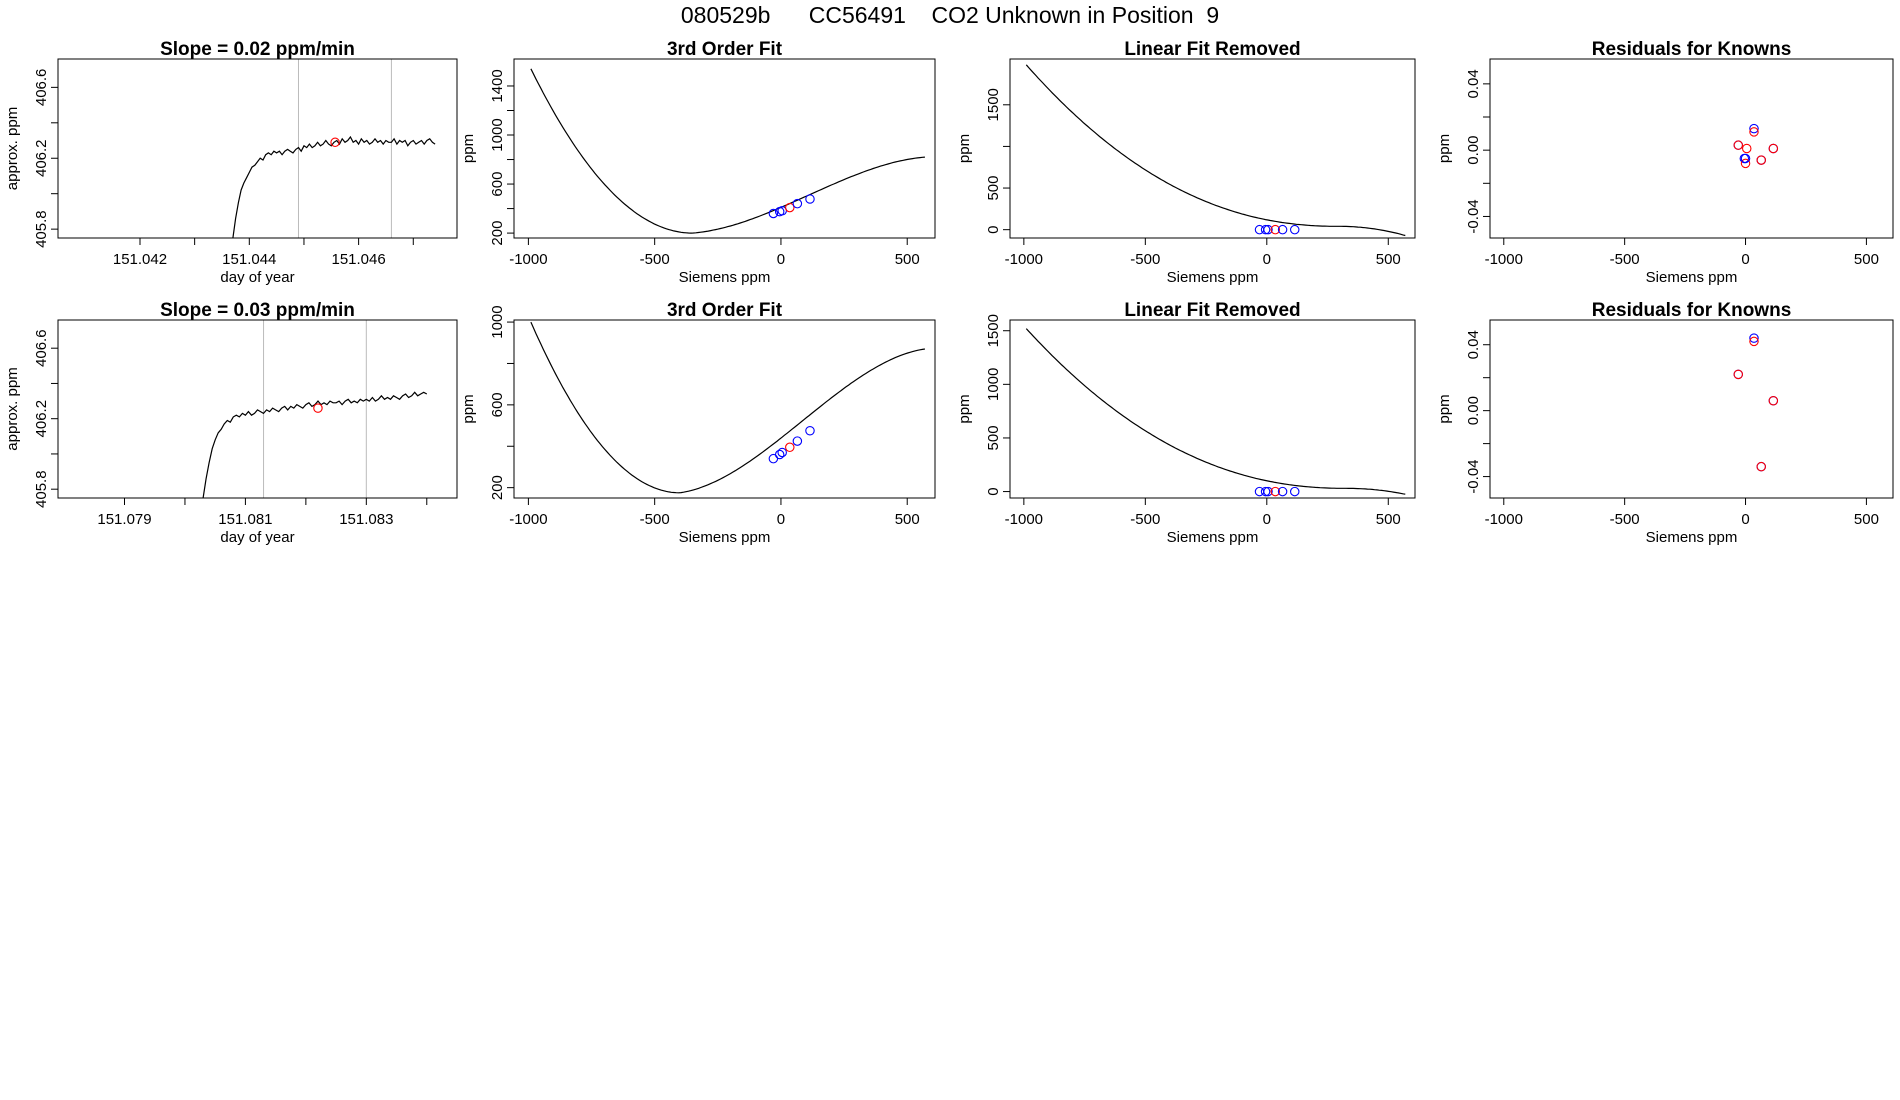  Describe the element at coordinates (725, 277) in the screenshot. I see `r1-fit-xlabel: Siemens ppm` at that location.